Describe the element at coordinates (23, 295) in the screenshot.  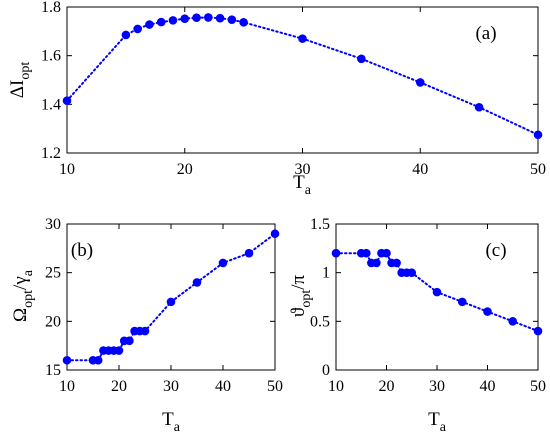
I see `y-axis-label: Ωopt/γa` at that location.